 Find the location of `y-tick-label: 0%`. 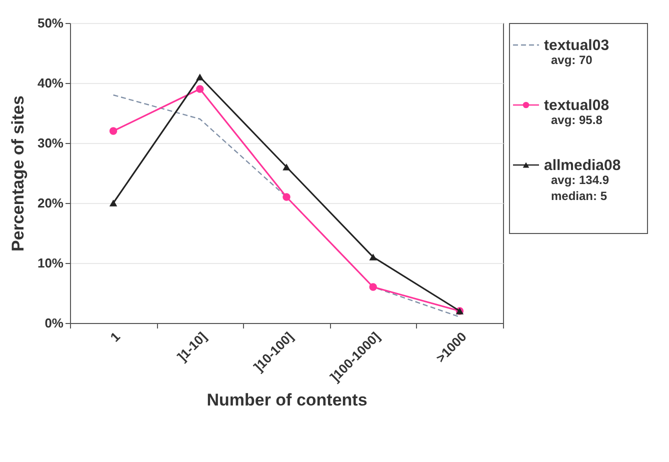

y-tick-label: 0% is located at coordinates (54, 323).